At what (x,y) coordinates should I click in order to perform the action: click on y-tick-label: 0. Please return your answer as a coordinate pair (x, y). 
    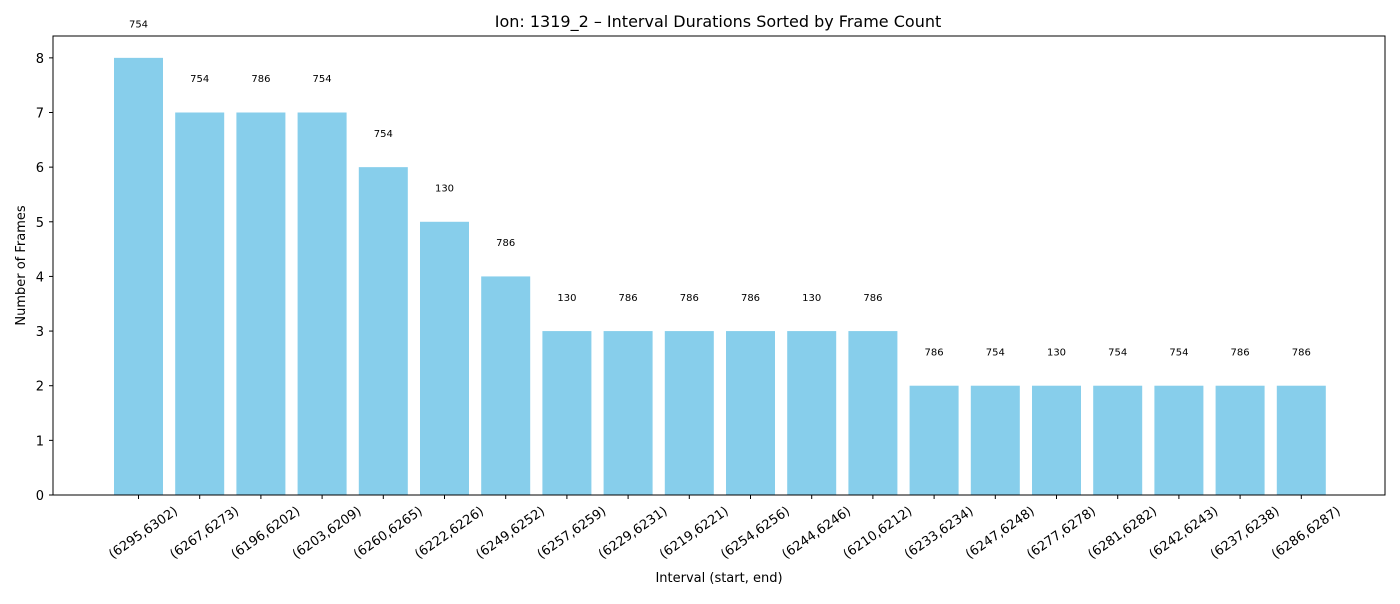
    Looking at the image, I should click on (40, 496).